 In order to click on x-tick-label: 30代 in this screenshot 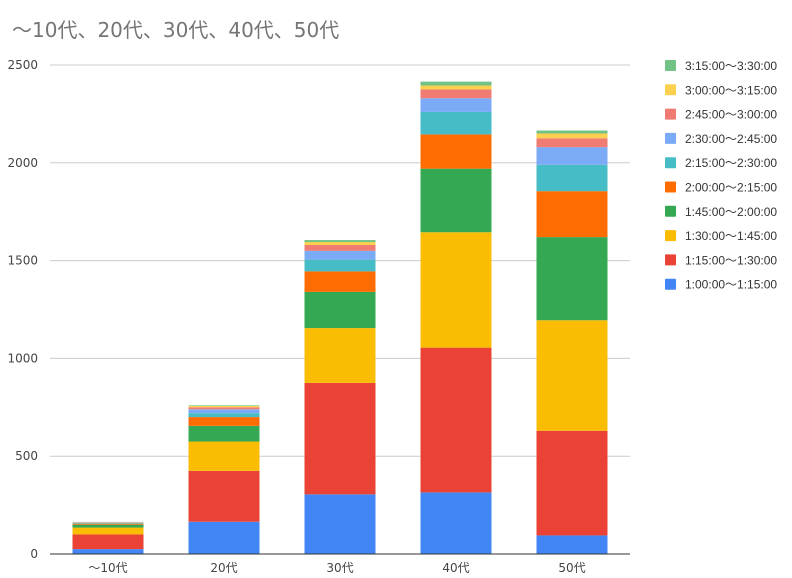, I will do `click(339, 568)`.